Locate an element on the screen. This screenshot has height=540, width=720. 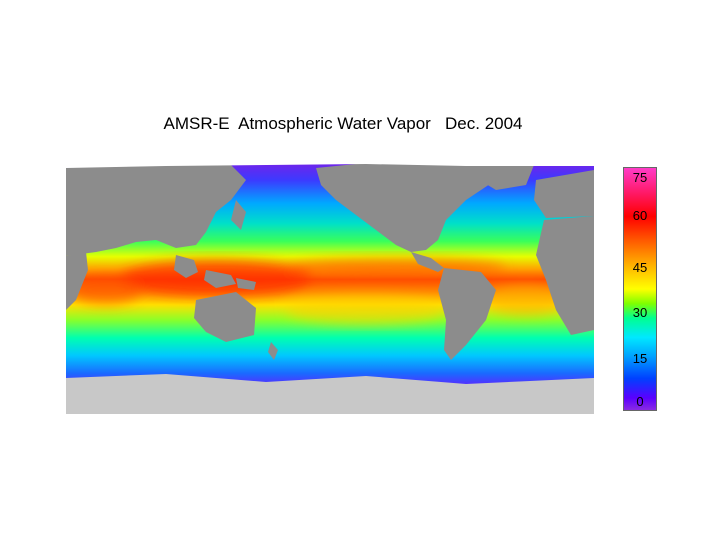
colorbar-tick-60: 60 is located at coordinates (640, 215).